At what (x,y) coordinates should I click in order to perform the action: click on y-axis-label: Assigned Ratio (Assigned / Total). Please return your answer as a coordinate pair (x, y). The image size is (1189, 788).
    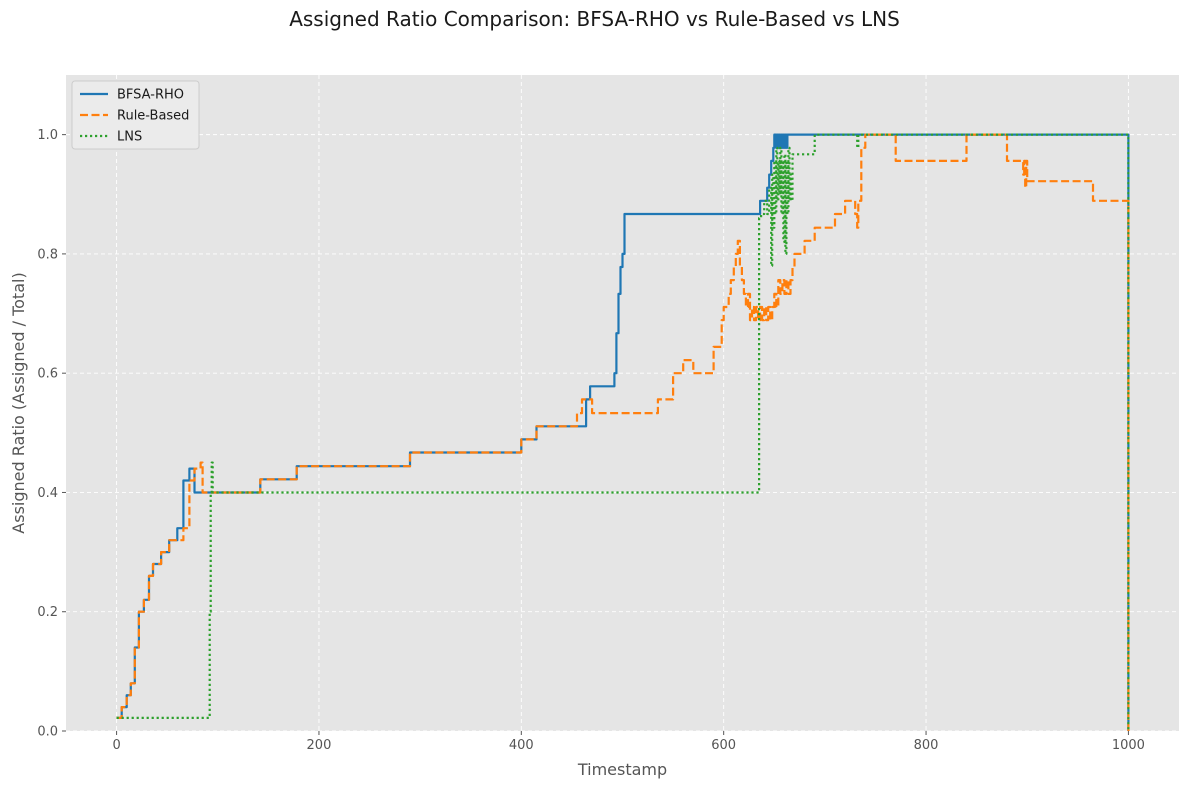
    Looking at the image, I should click on (18, 402).